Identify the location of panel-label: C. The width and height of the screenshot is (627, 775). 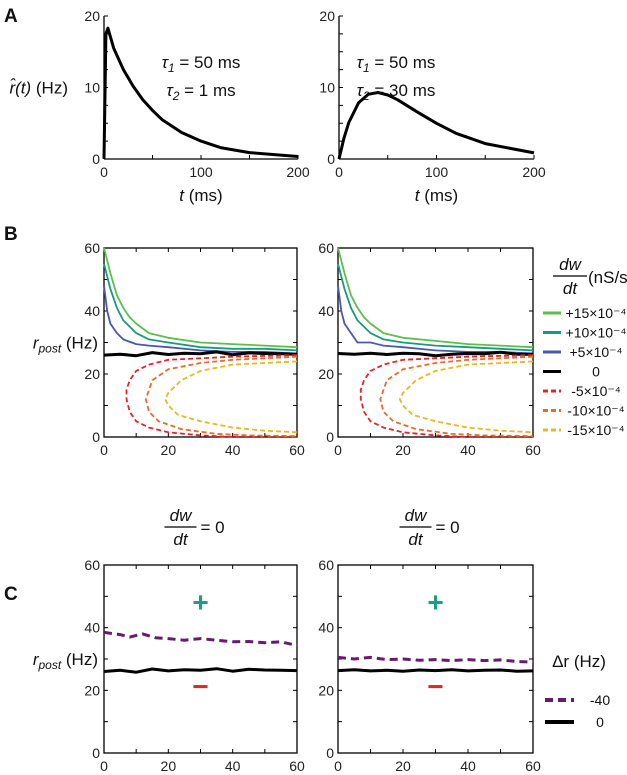
(11, 594).